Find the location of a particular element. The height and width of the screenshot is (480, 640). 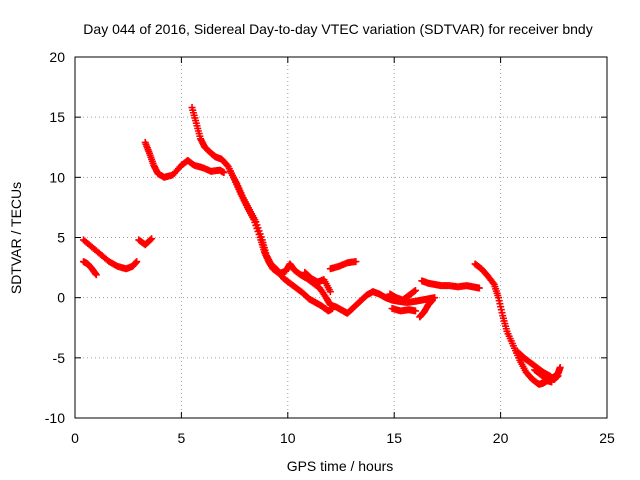

y-tick-labels: -10 -5 0 5 10 15 20 is located at coordinates (55, 237).